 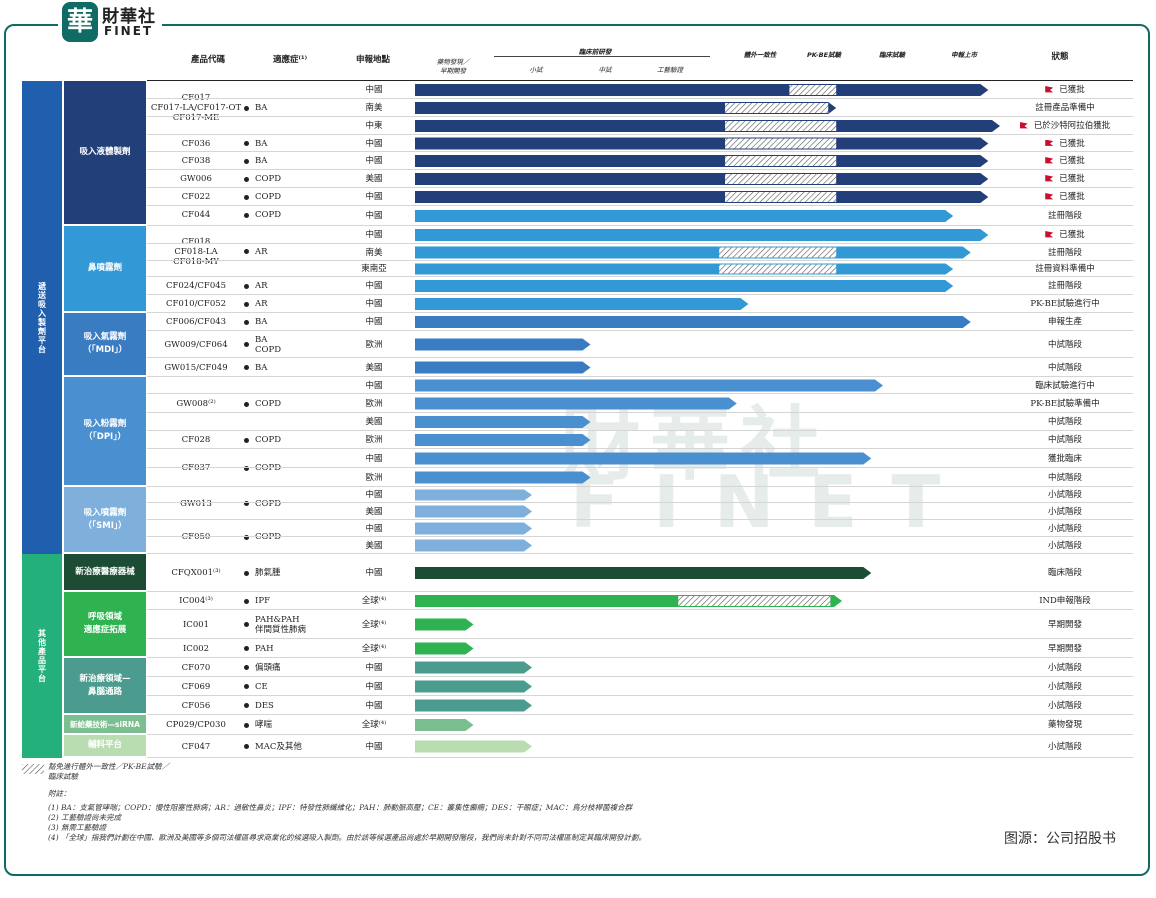 What do you see at coordinates (196, 286) in the screenshot?
I see `product-code: CF024/CF045` at bounding box center [196, 286].